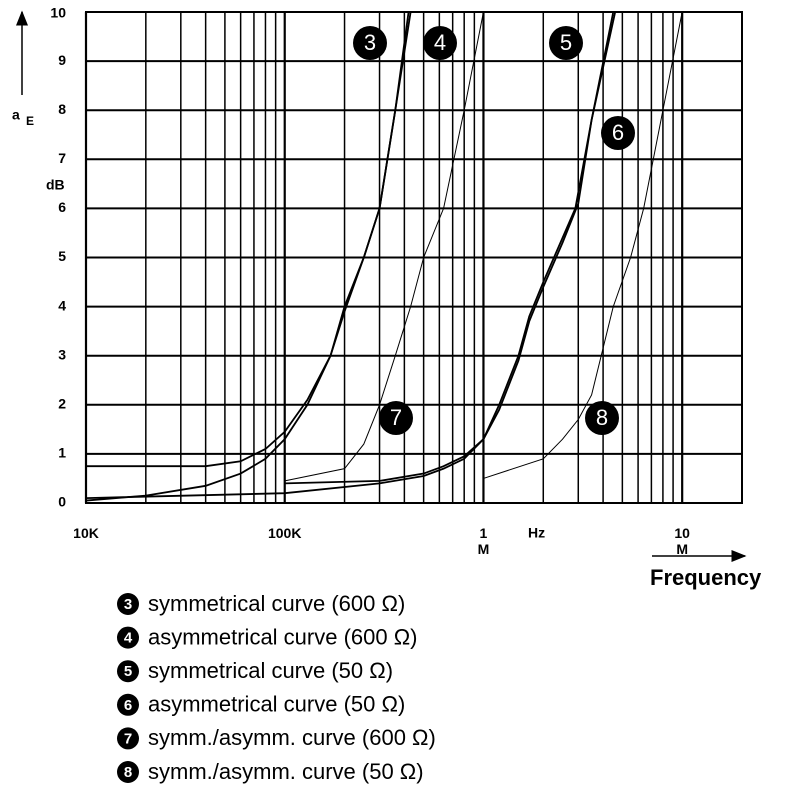  I want to click on y-tick-label: 2, so click(62, 404).